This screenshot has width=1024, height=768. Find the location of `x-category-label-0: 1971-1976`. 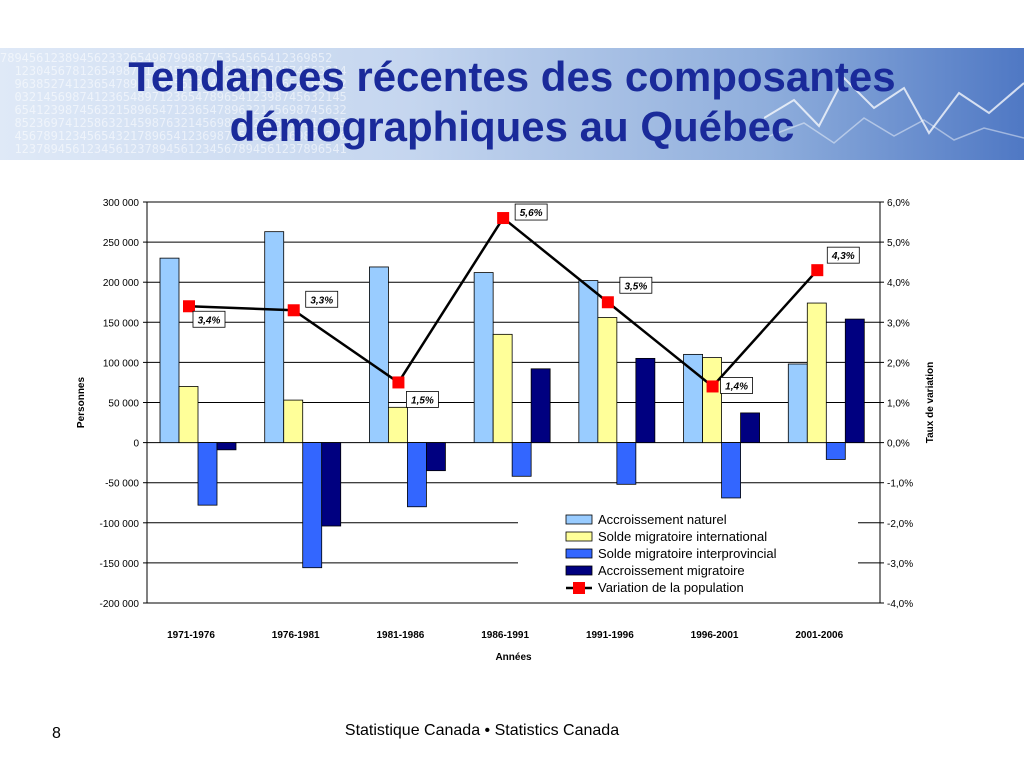

x-category-label-0: 1971-1976 is located at coordinates (191, 635).